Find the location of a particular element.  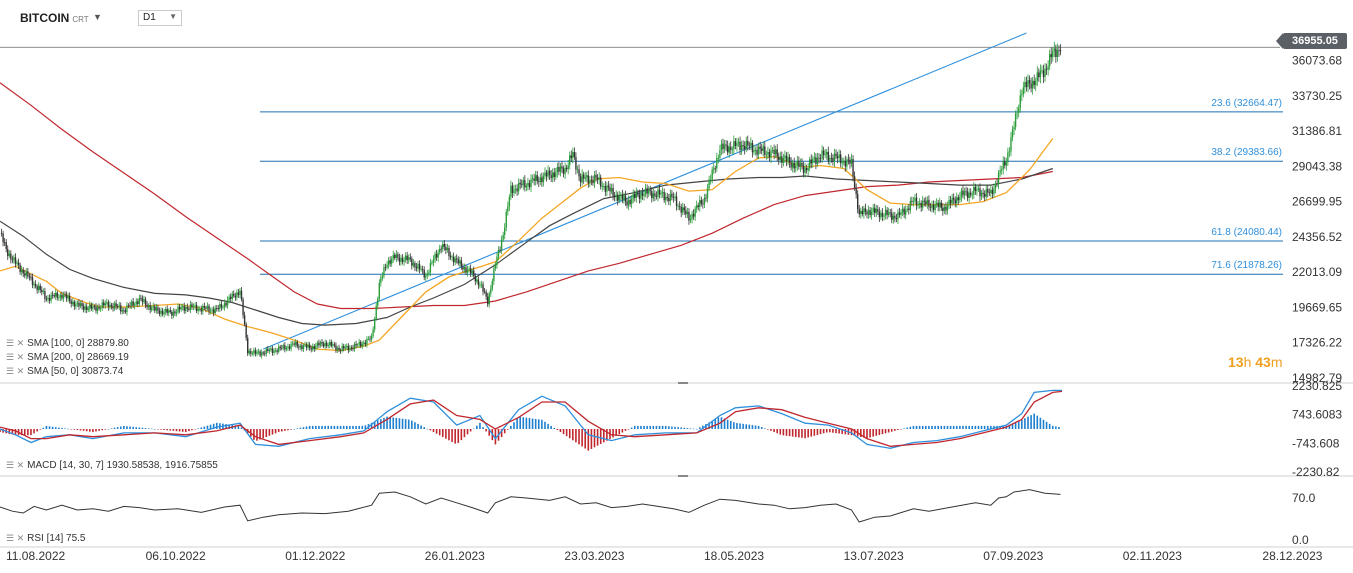

timeframe-select: D1 ▼ is located at coordinates (160, 18).